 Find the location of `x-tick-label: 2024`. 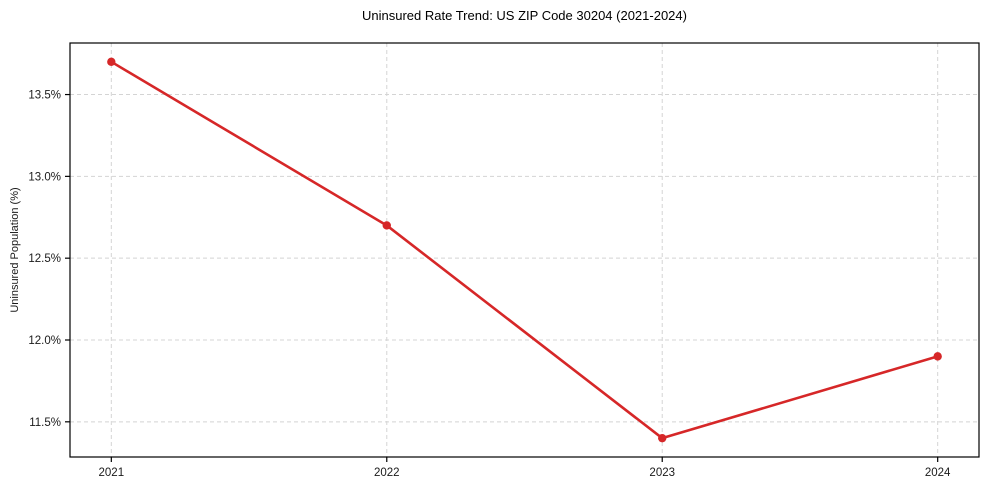

x-tick-label: 2024 is located at coordinates (938, 473).